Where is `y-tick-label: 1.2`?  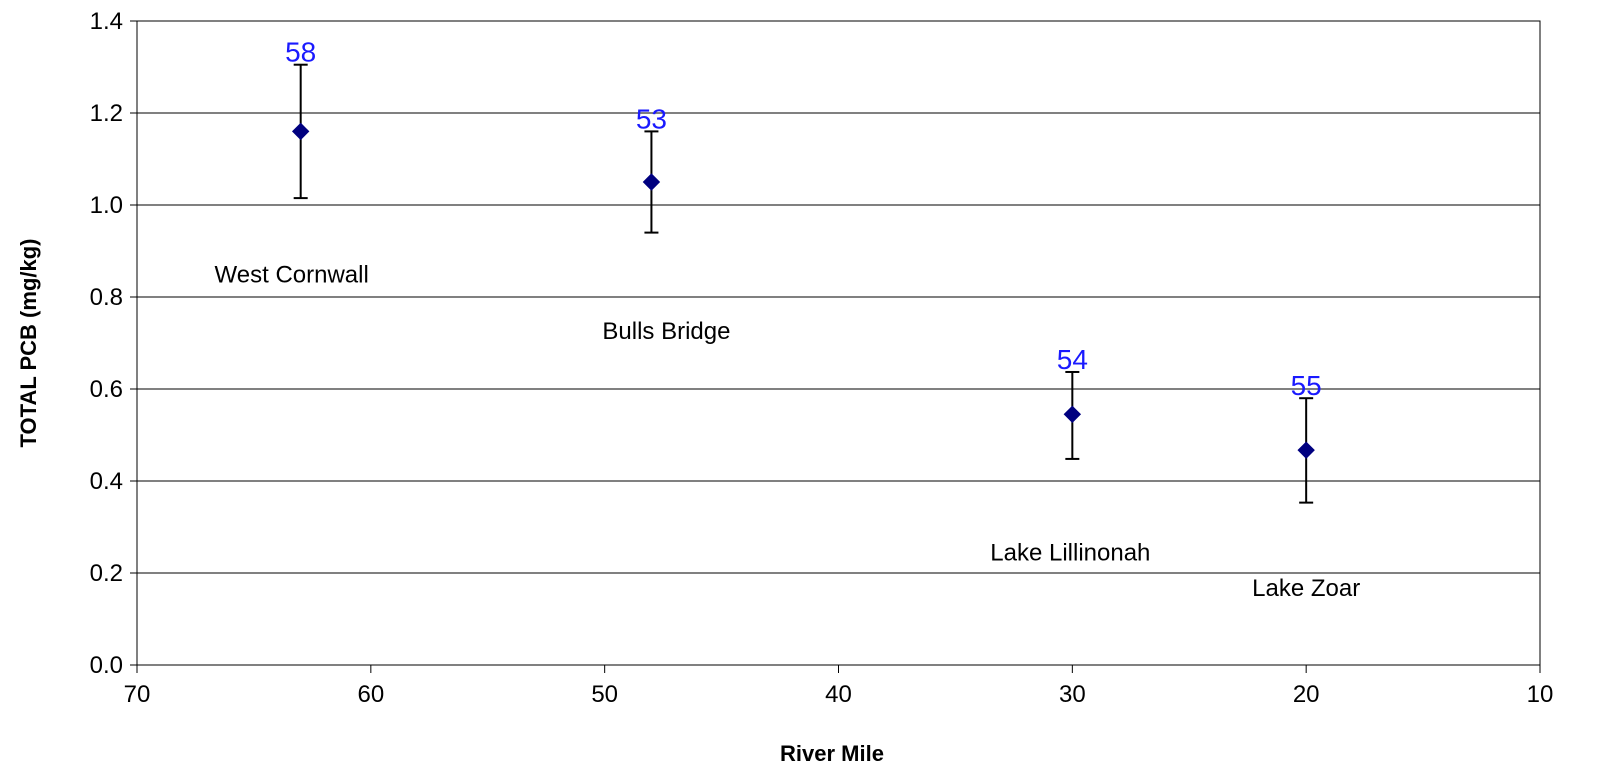
y-tick-label: 1.2 is located at coordinates (106, 113).